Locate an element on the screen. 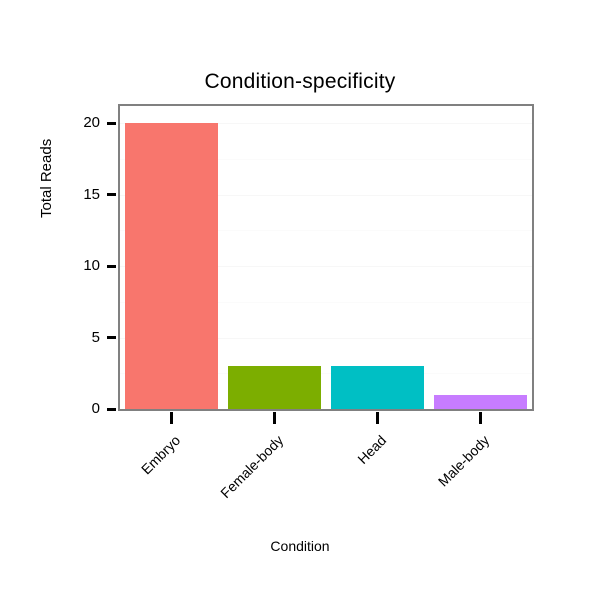  y-tick-label: 0 is located at coordinates (95, 408).